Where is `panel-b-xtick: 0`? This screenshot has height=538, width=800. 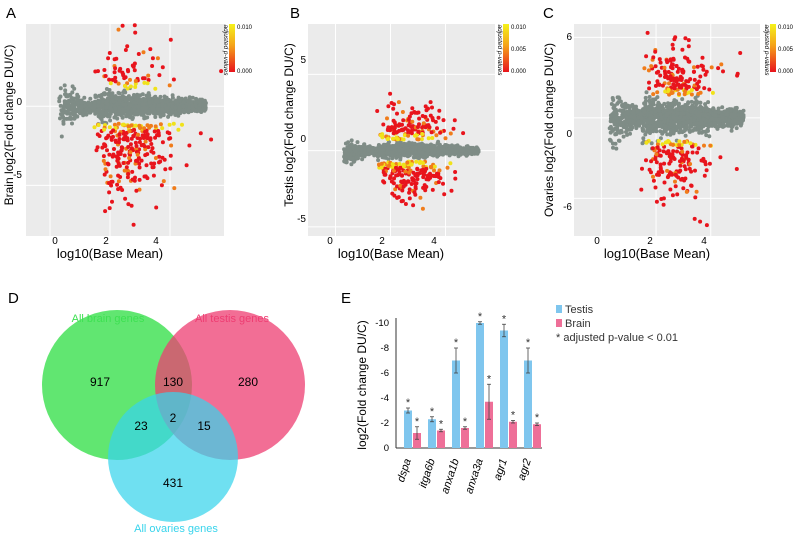
panel-b-xtick: 0 is located at coordinates (330, 241).